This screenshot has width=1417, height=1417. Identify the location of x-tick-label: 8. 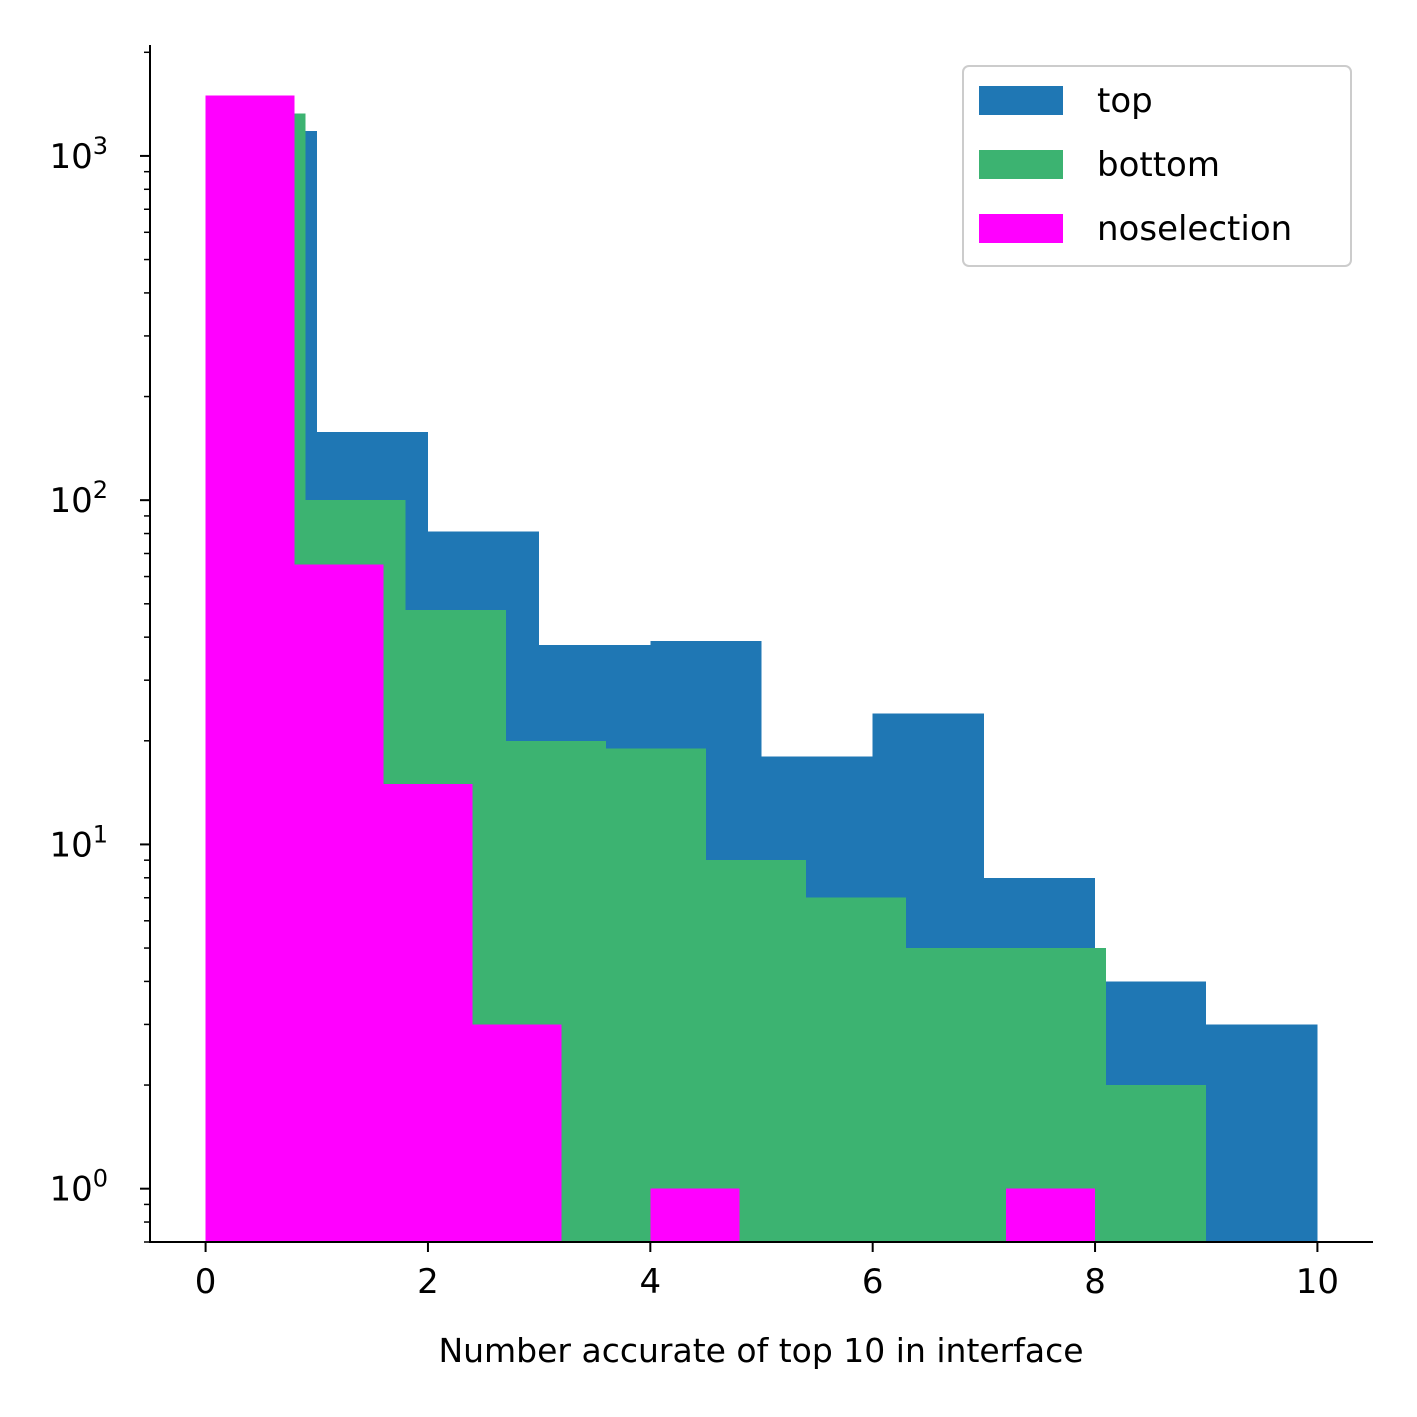
(1095, 1282).